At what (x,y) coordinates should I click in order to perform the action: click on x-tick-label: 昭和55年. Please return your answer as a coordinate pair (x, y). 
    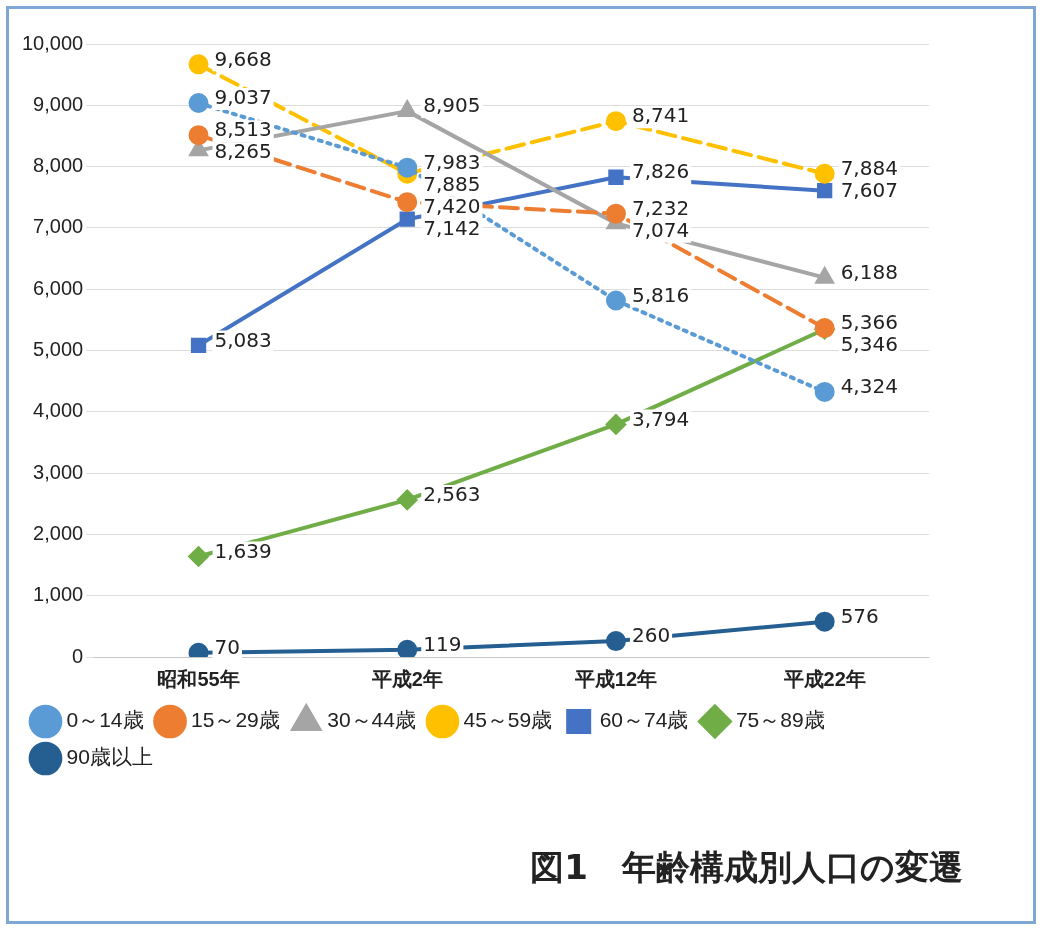
    Looking at the image, I should click on (198, 678).